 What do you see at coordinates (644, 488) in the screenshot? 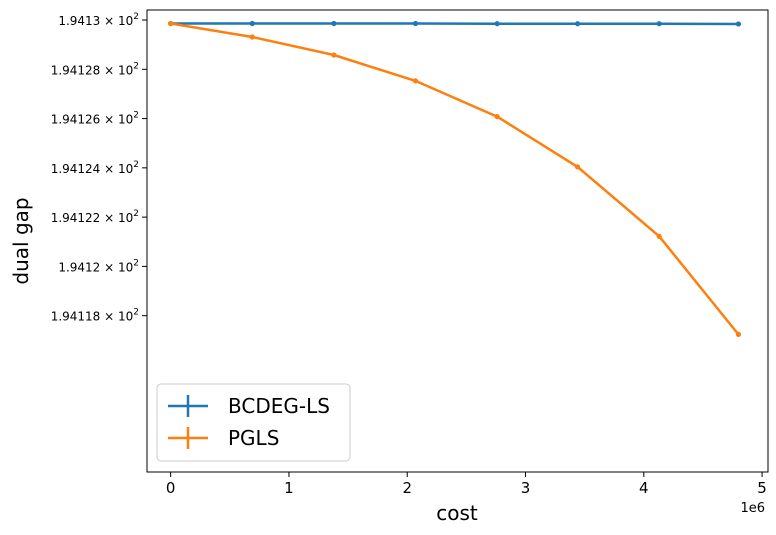
I see `x-tick-label: 4` at bounding box center [644, 488].